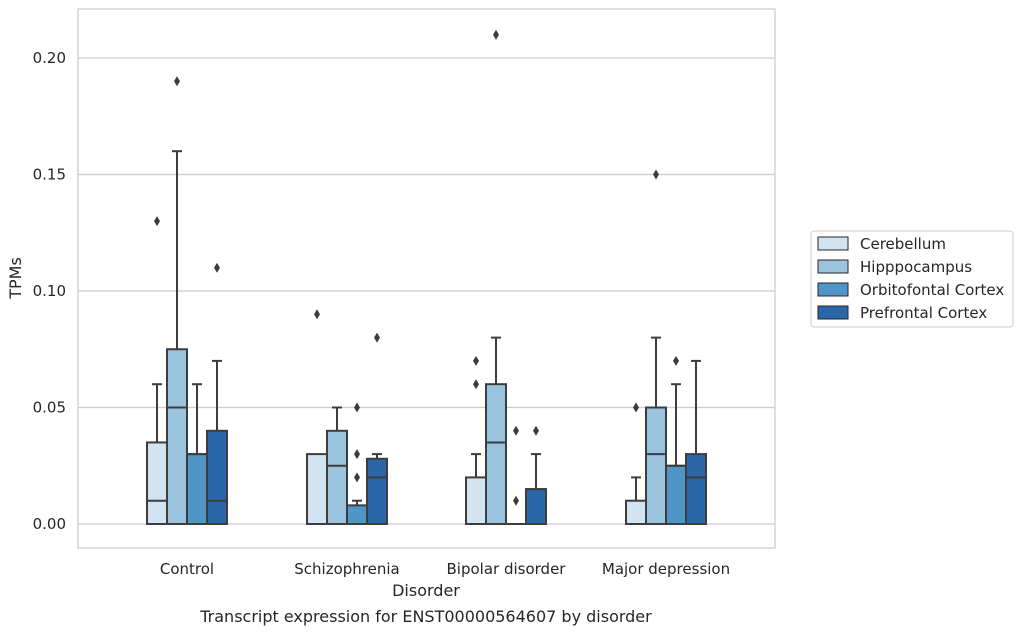 The image size is (1023, 634). I want to click on y-tick-label: 0.10, so click(49, 291).